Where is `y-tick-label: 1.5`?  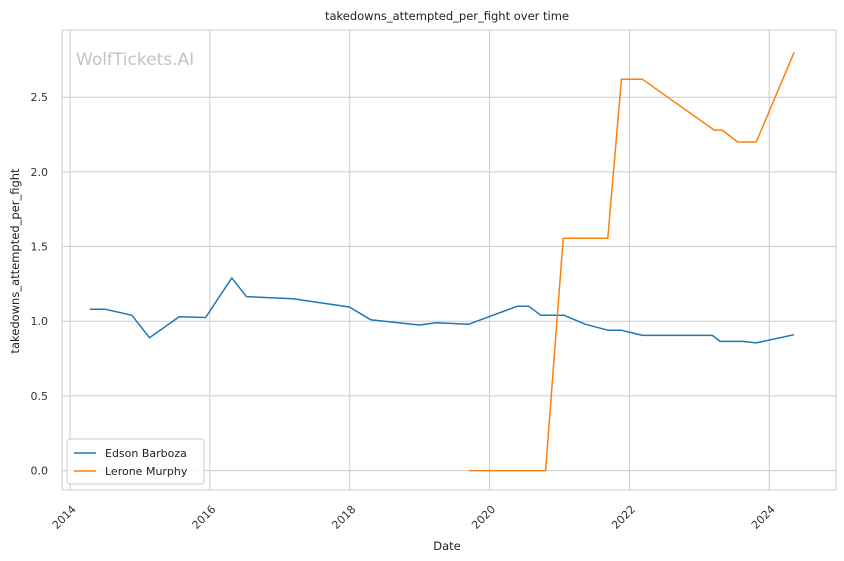 y-tick-label: 1.5 is located at coordinates (40, 247).